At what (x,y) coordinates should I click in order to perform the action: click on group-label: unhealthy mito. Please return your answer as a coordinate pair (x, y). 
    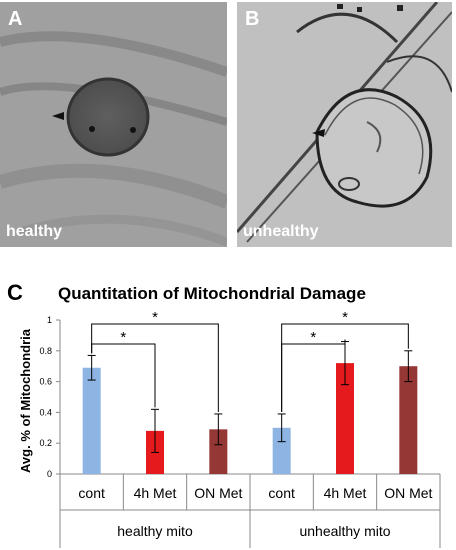
    Looking at the image, I should click on (344, 531).